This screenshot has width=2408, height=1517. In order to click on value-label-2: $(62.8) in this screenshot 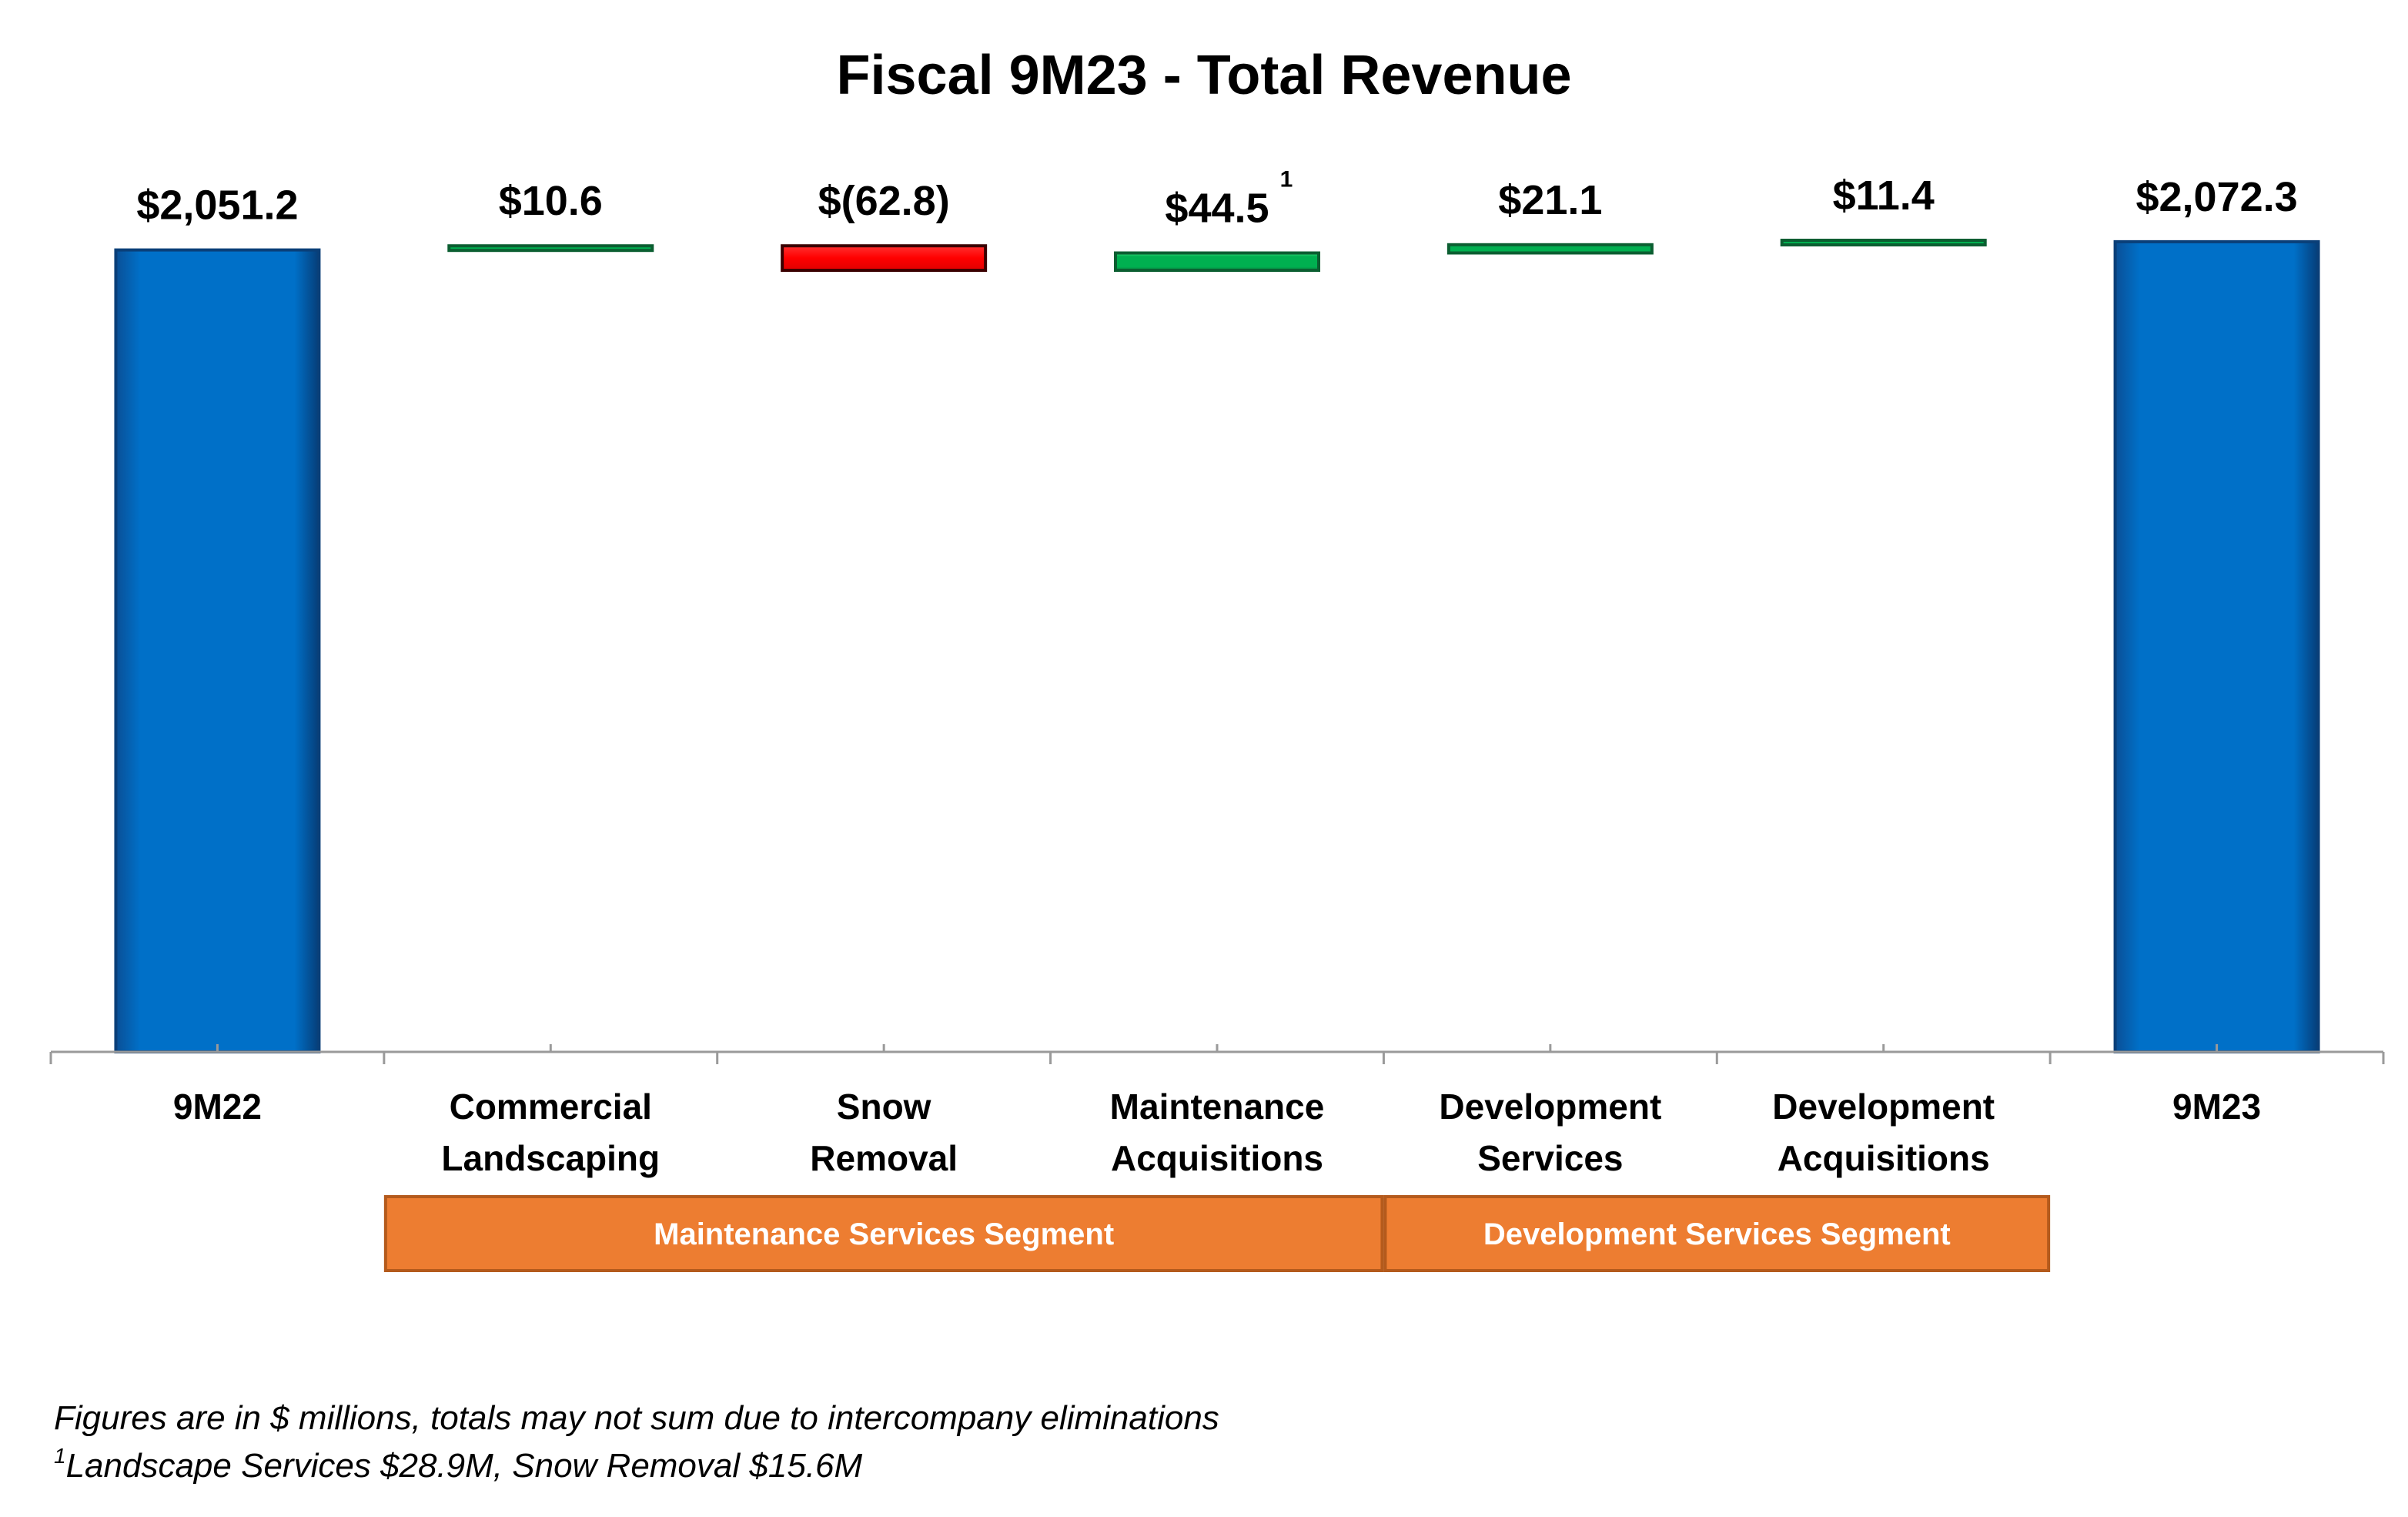, I will do `click(884, 201)`.